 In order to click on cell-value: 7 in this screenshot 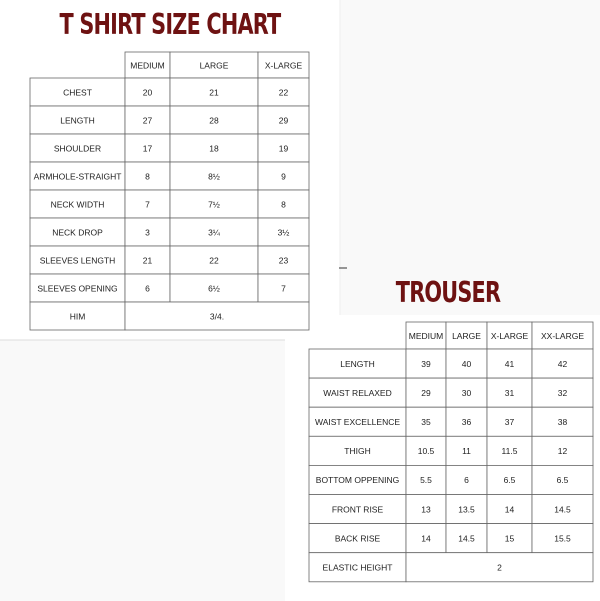, I will do `click(283, 288)`.